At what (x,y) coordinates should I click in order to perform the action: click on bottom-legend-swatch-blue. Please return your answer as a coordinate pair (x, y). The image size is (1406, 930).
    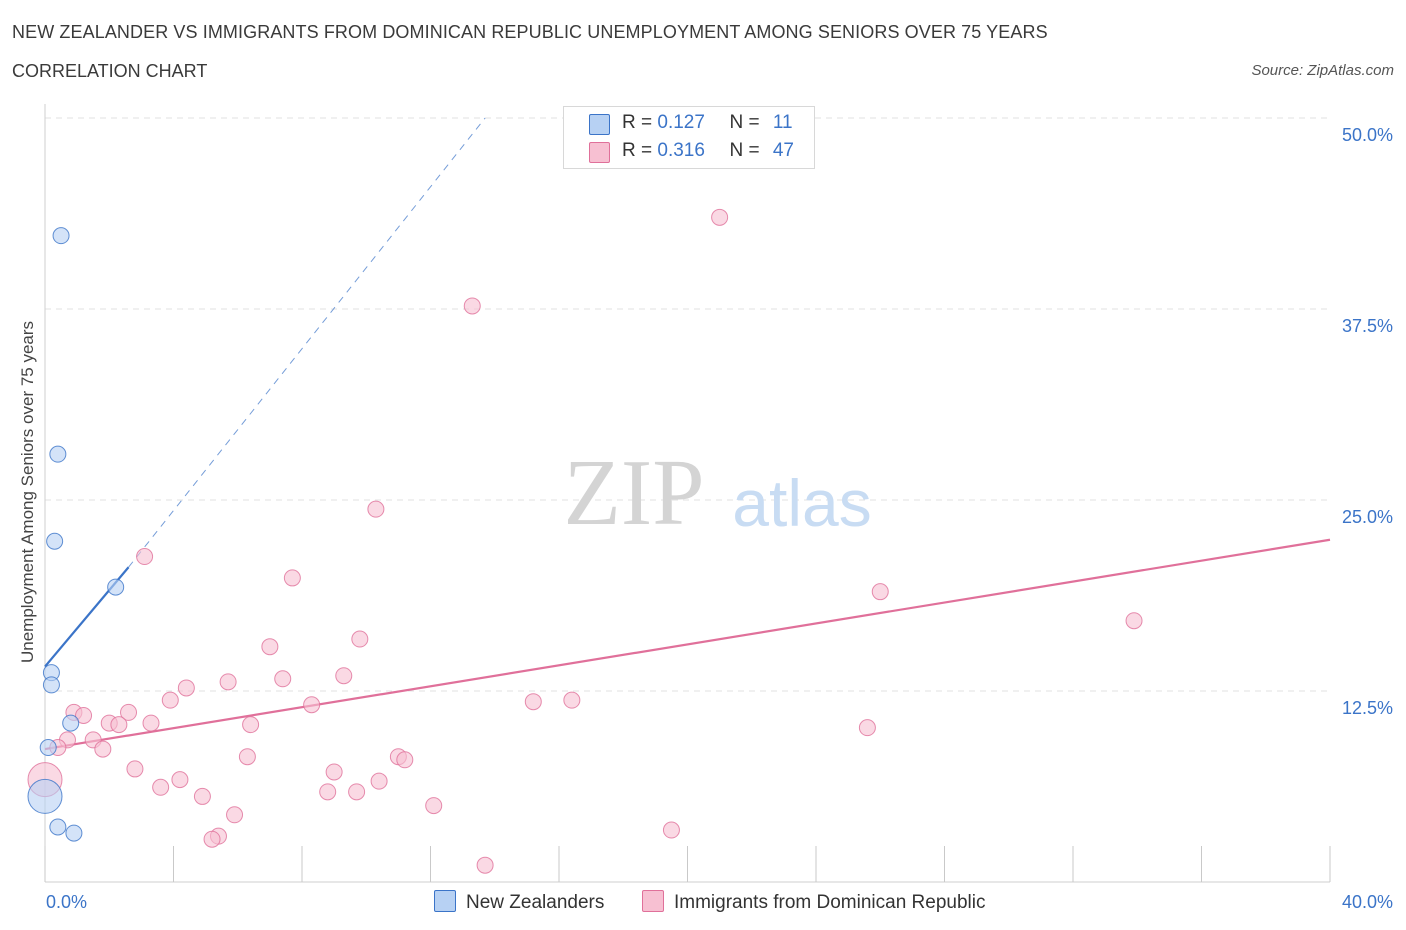
    Looking at the image, I should click on (445, 901).